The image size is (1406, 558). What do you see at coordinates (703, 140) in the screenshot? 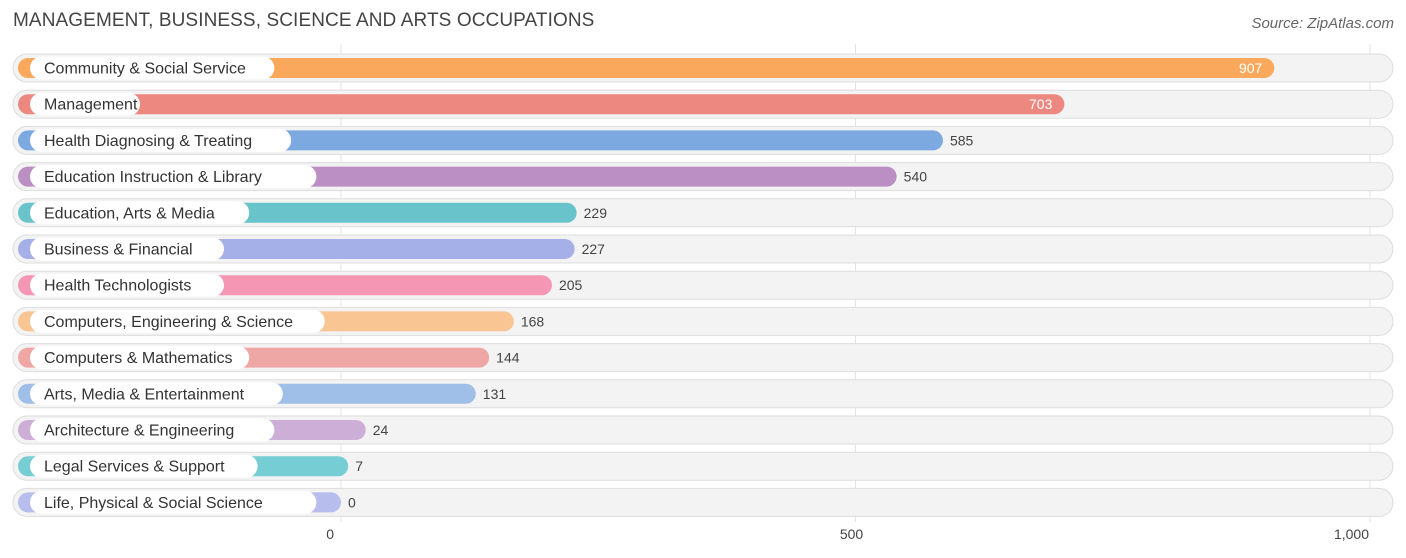
I see `bar-row: Health Diagnosing & Treating 585` at bounding box center [703, 140].